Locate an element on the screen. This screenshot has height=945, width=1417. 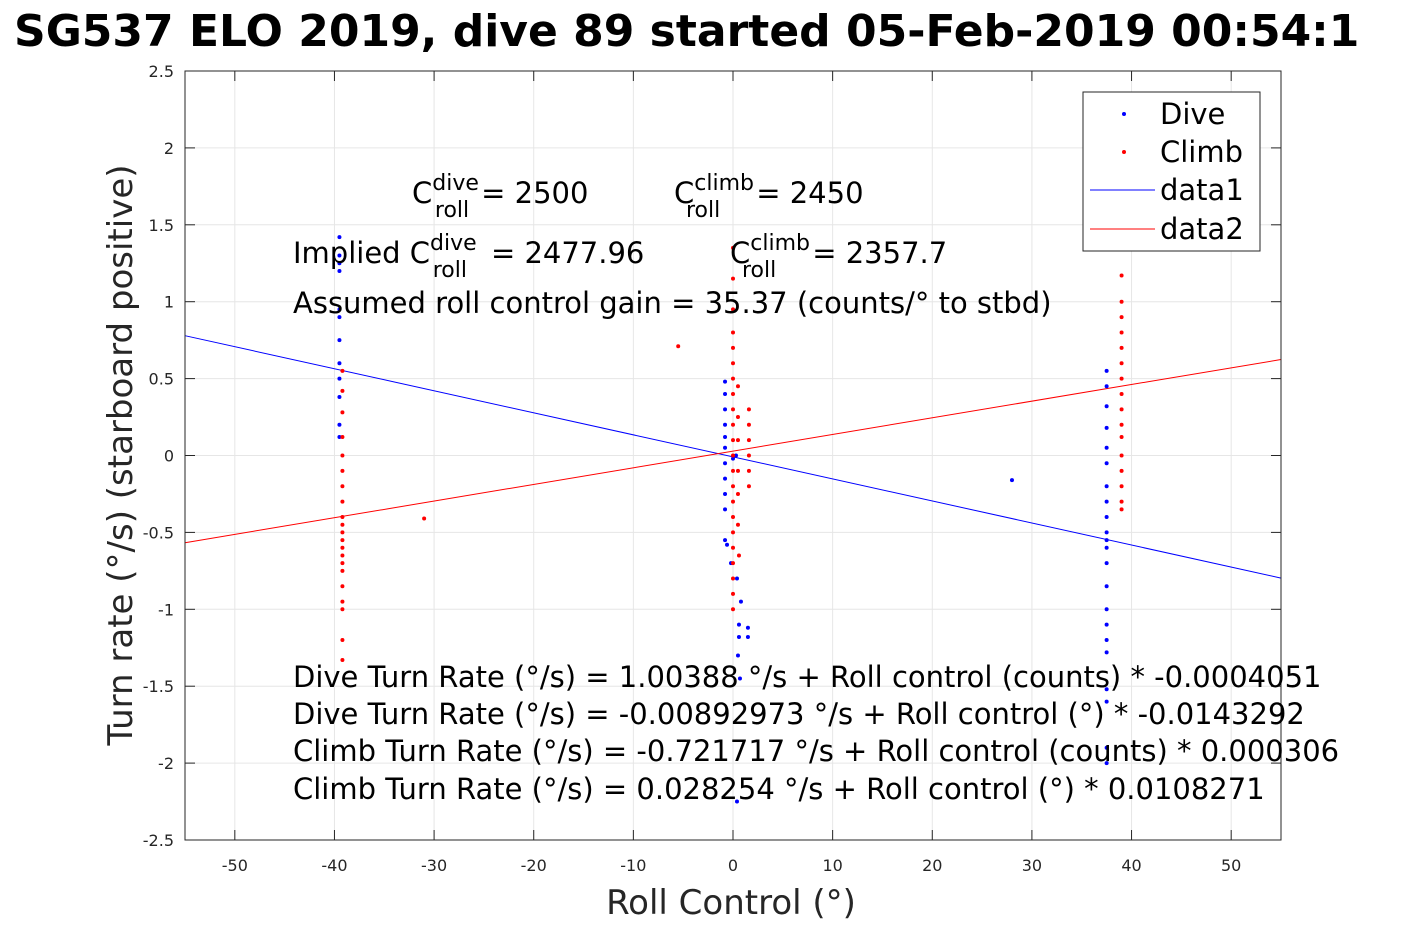
x-tick-label: 50 is located at coordinates (1231, 865).